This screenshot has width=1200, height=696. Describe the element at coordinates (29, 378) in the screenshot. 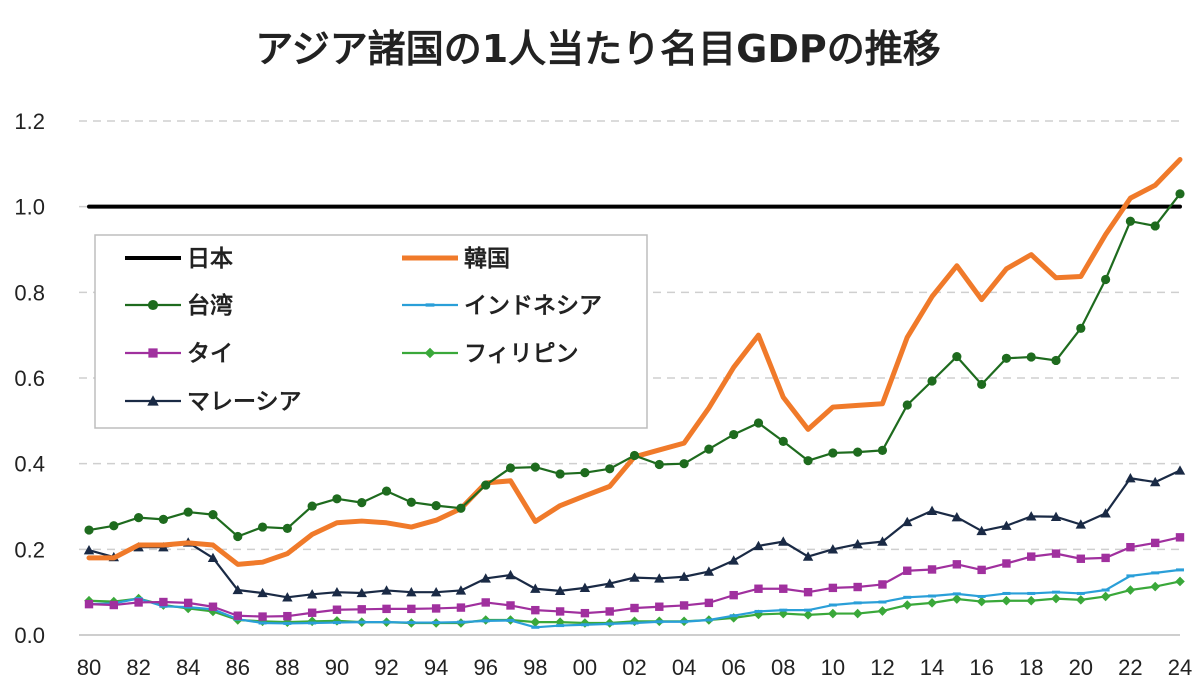

I see `y-axis: 0.0 0.2 0.4 0.6 0.8 1.0 1.2` at that location.